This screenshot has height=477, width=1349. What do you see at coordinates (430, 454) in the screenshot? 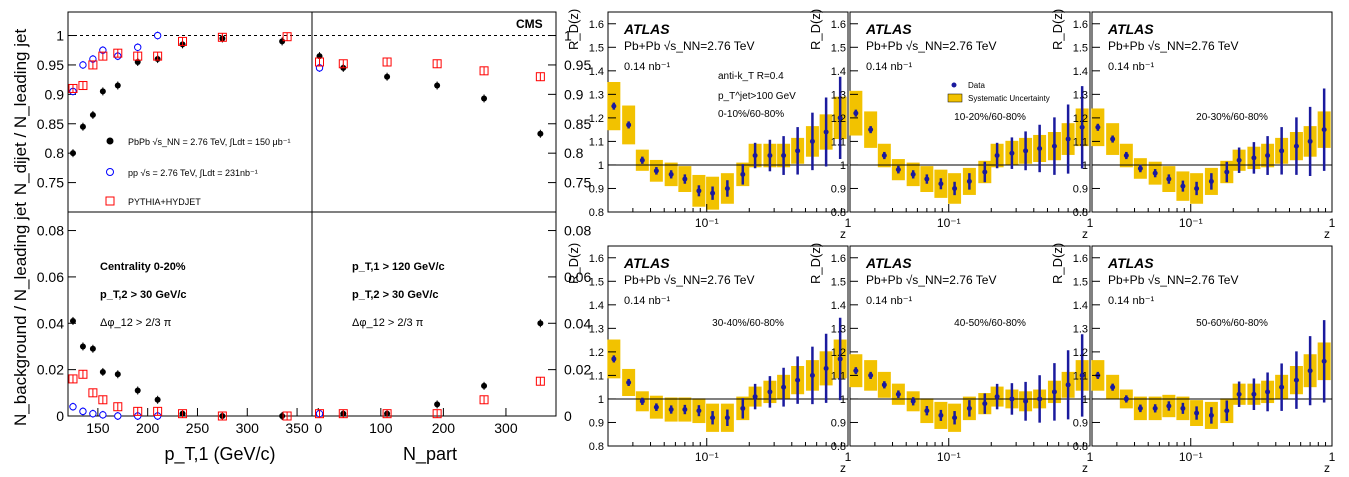
I see `x-axis-label: N_part` at bounding box center [430, 454].